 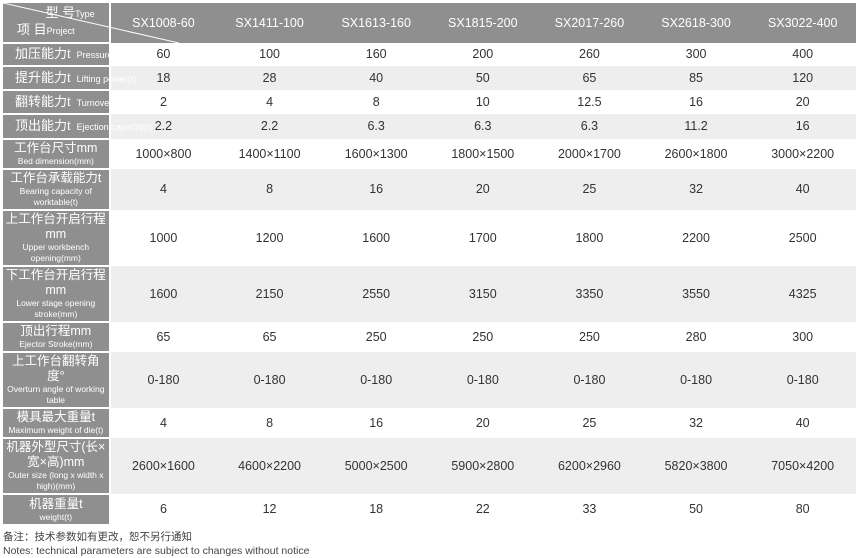 I want to click on row-label-zh: 上工作台开启行程mm, so click(x=55, y=226).